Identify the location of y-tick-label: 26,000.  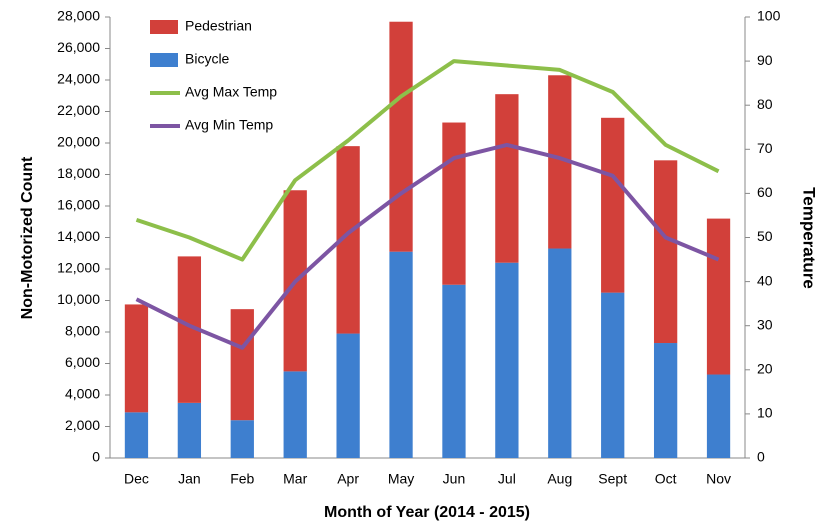
(78, 47).